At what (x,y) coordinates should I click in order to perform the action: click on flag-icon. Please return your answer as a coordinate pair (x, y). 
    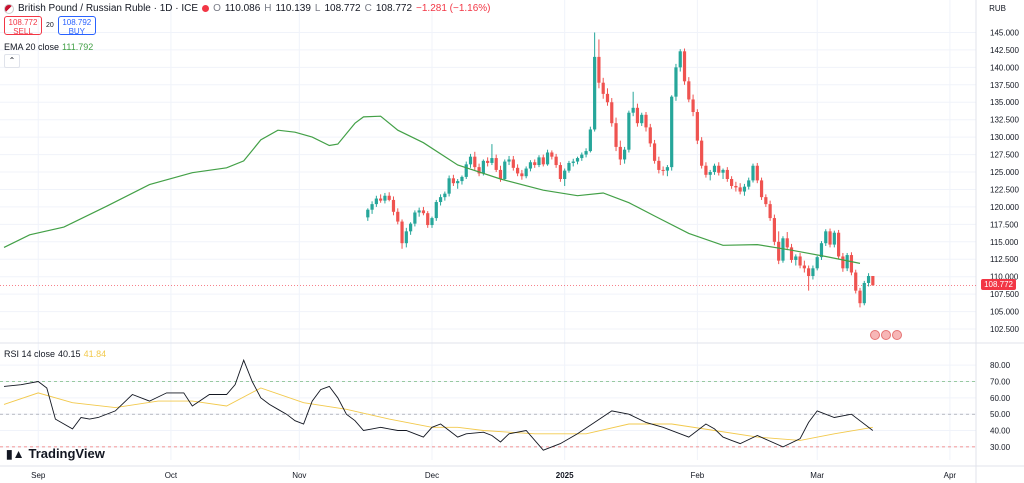
    Looking at the image, I should click on (9, 8).